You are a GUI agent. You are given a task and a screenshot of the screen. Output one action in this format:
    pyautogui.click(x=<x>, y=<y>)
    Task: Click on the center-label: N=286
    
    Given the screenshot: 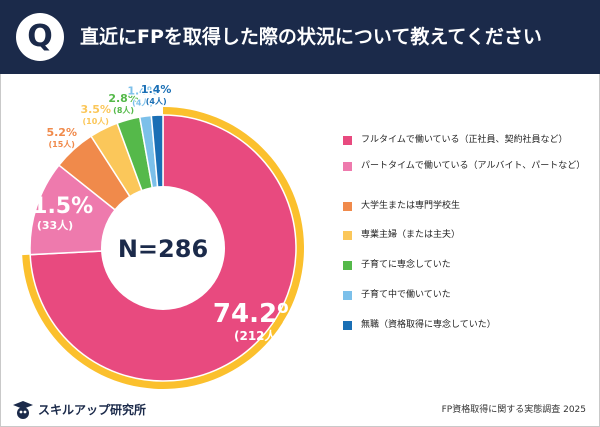 What is the action you would take?
    pyautogui.click(x=163, y=249)
    